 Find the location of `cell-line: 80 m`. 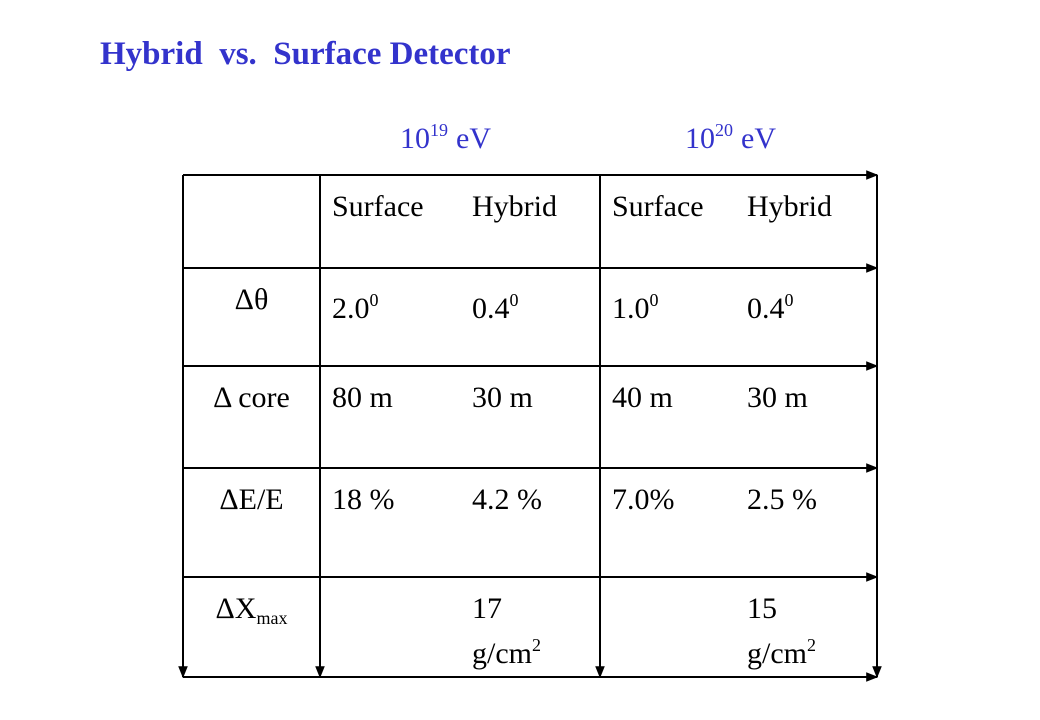

cell-line: 80 m is located at coordinates (362, 398).